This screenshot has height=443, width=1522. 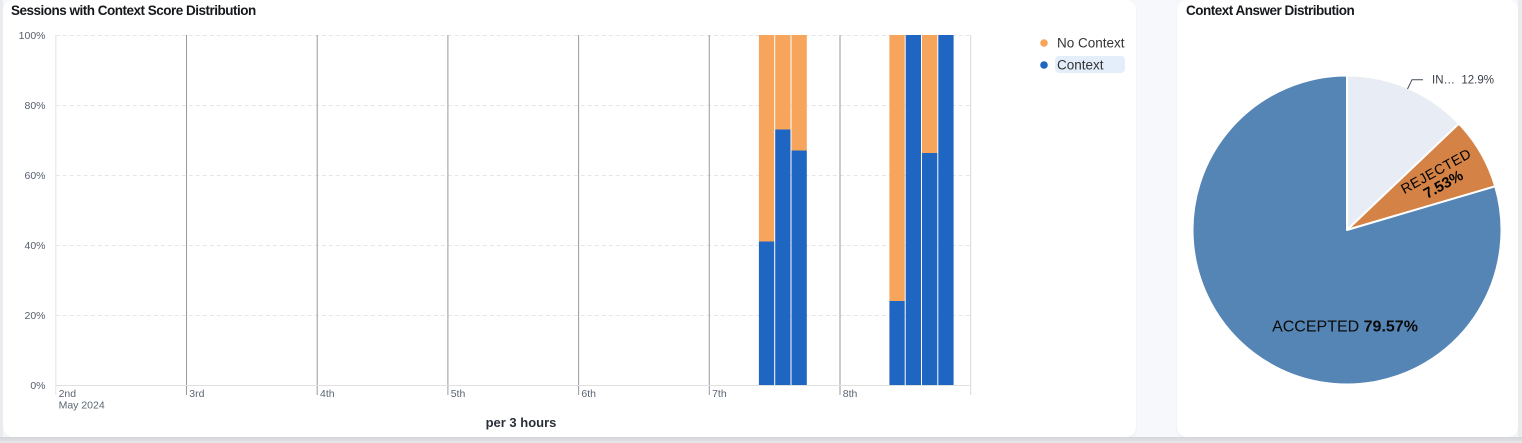 I want to click on svg-text: 20%, so click(x=34, y=316).